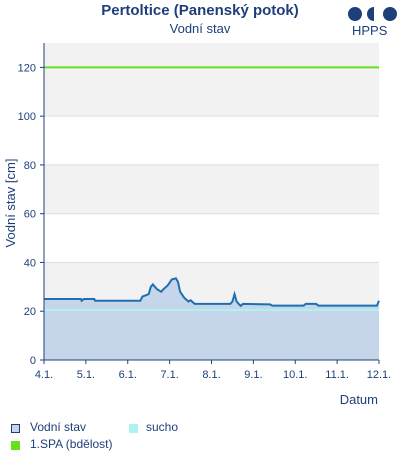 The image size is (400, 460). What do you see at coordinates (133, 428) in the screenshot?
I see `legend-drought-swatch` at bounding box center [133, 428].